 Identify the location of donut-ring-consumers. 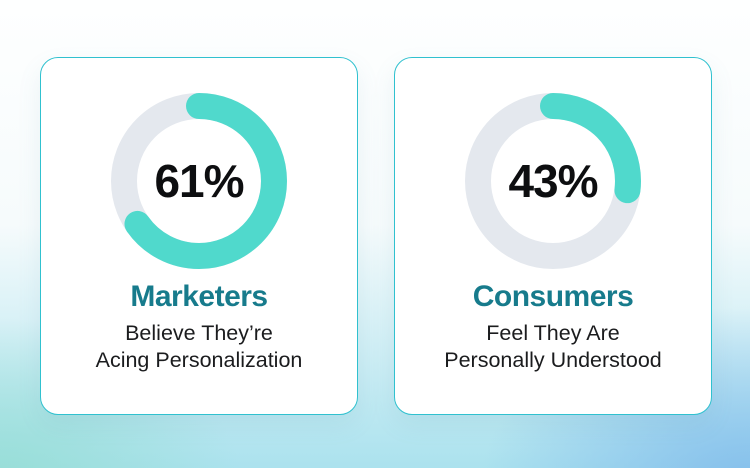
(553, 181).